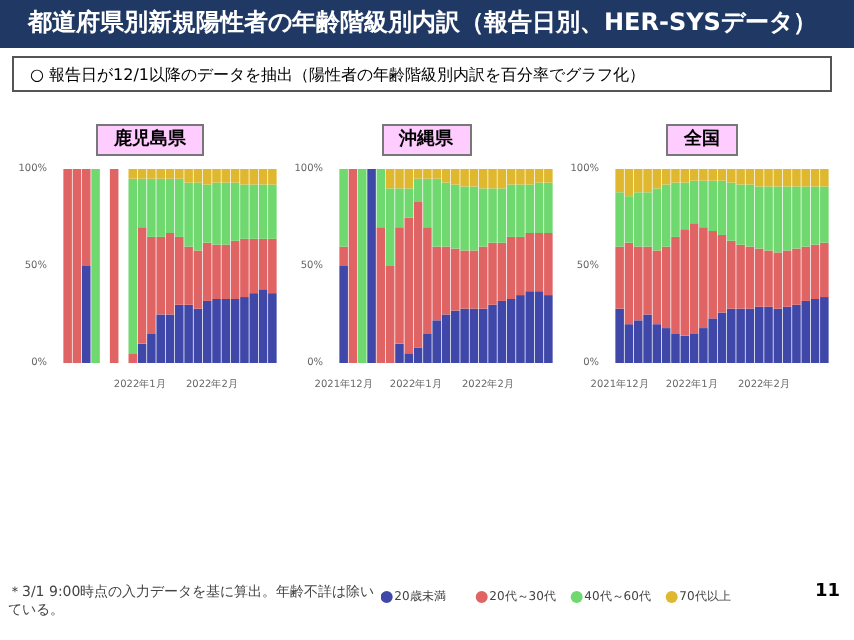 The image size is (854, 640). What do you see at coordinates (827, 593) in the screenshot?
I see `text: 11` at bounding box center [827, 593].